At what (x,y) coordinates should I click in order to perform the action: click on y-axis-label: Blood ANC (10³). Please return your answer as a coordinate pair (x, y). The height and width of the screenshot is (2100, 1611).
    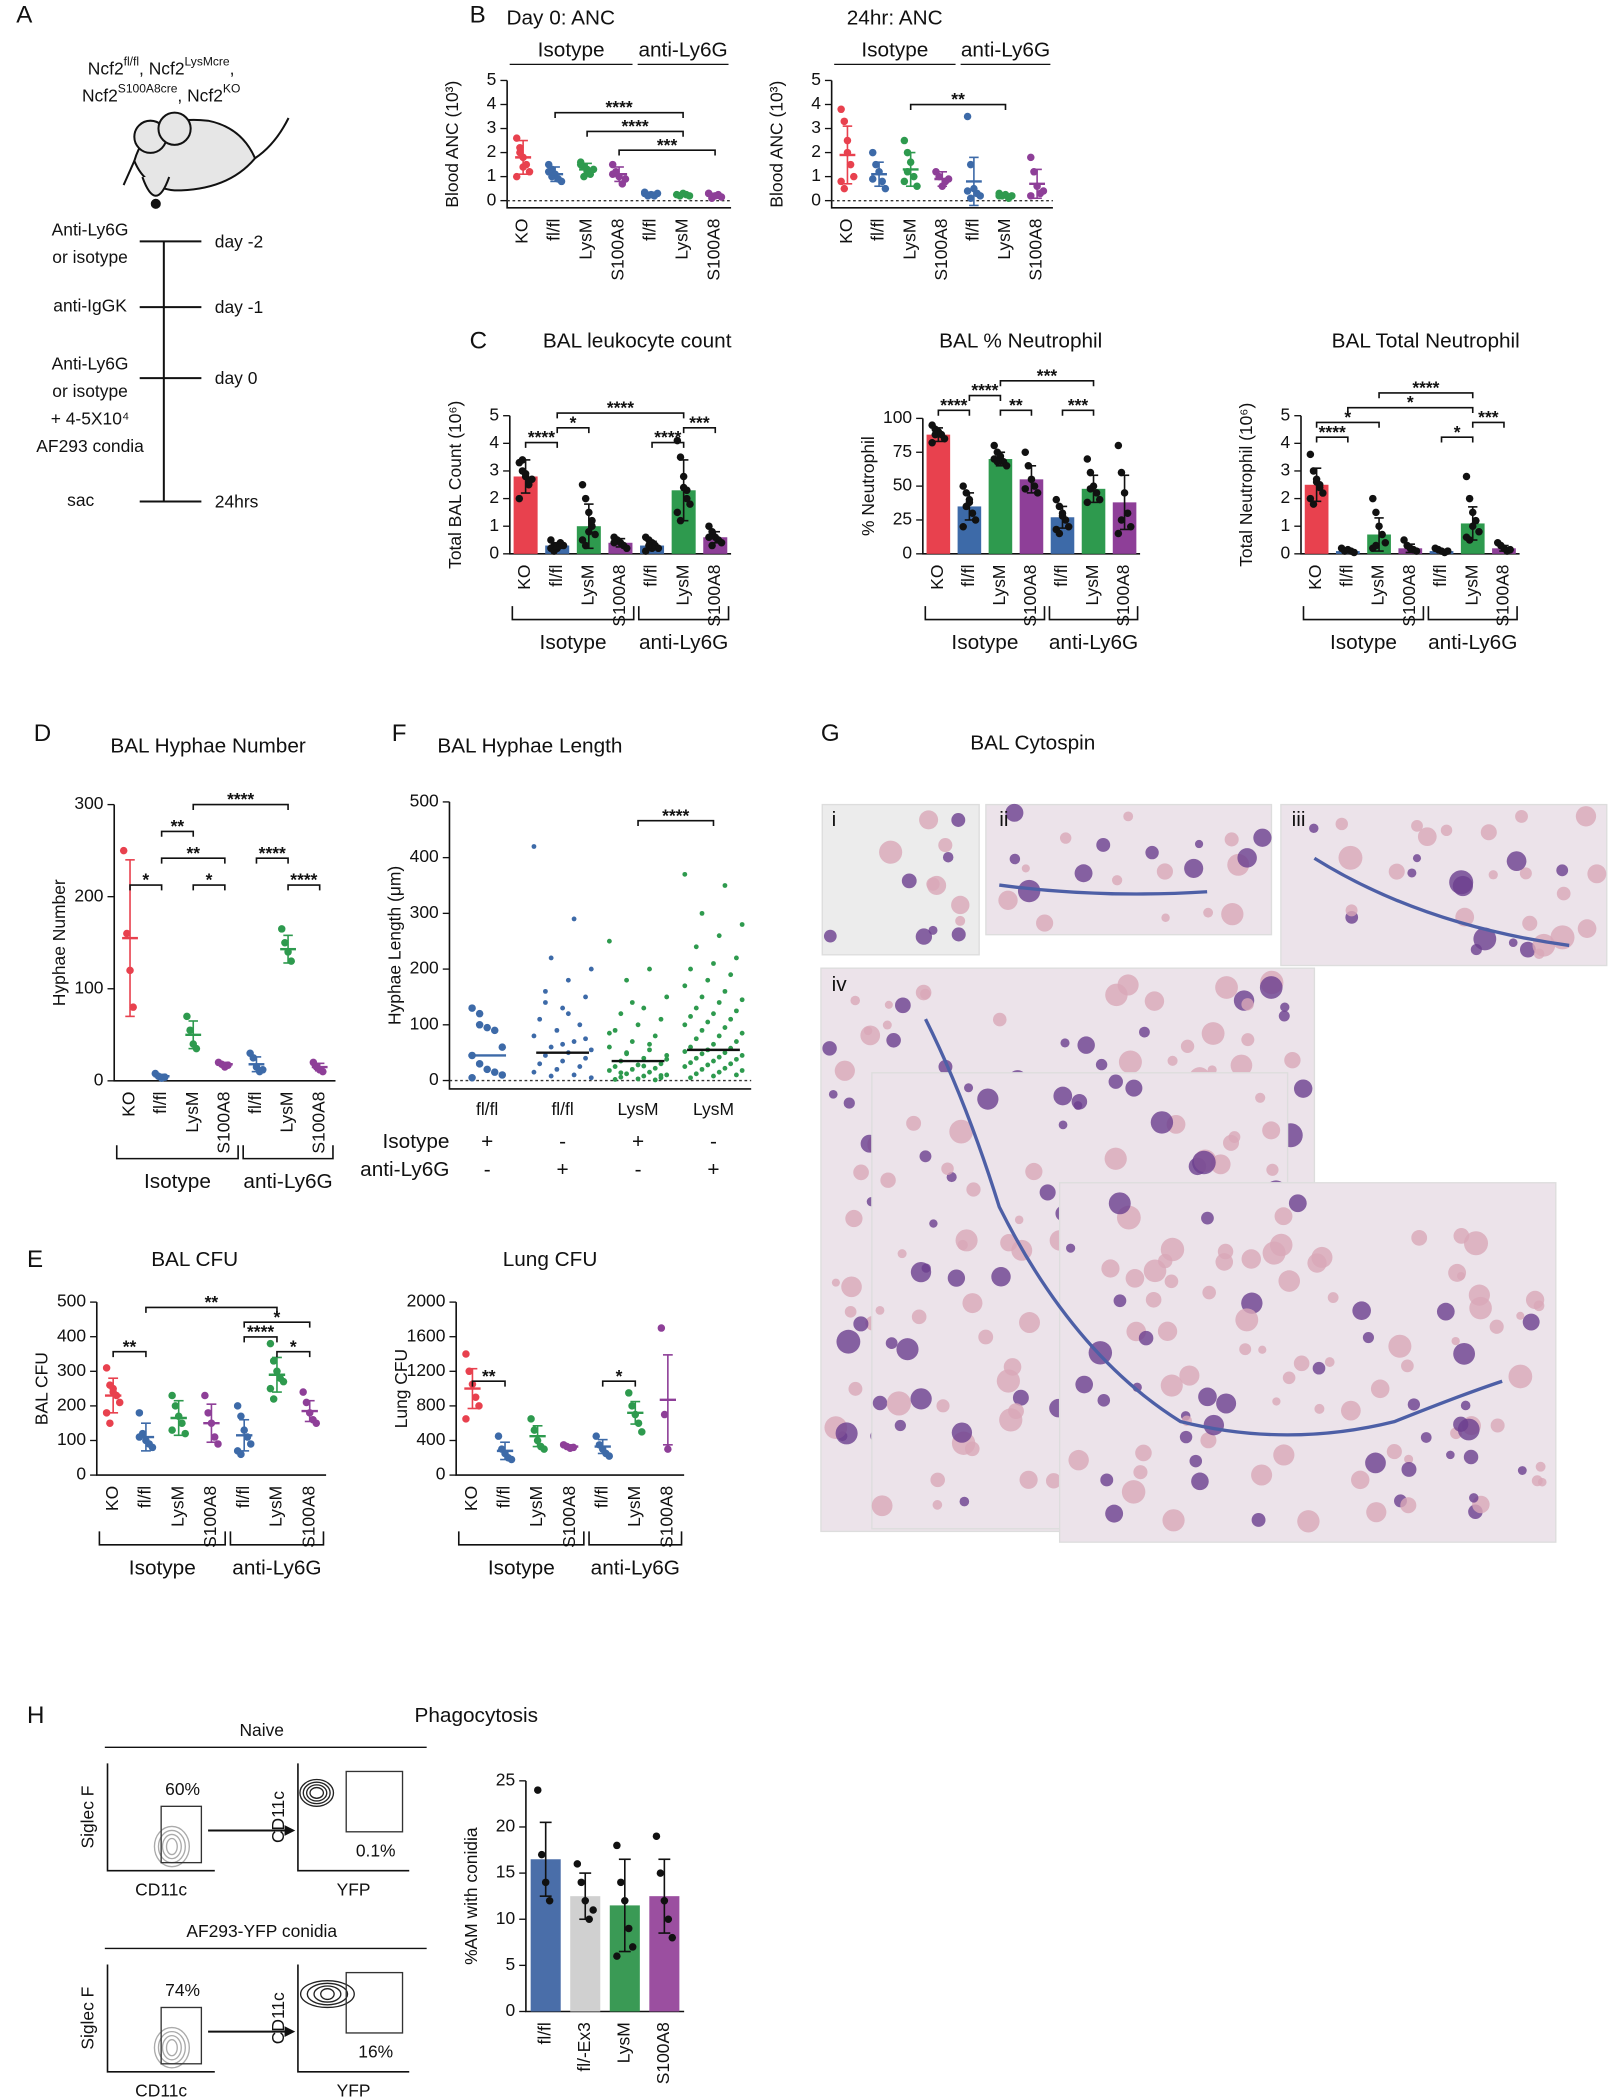
    Looking at the image, I should click on (777, 144).